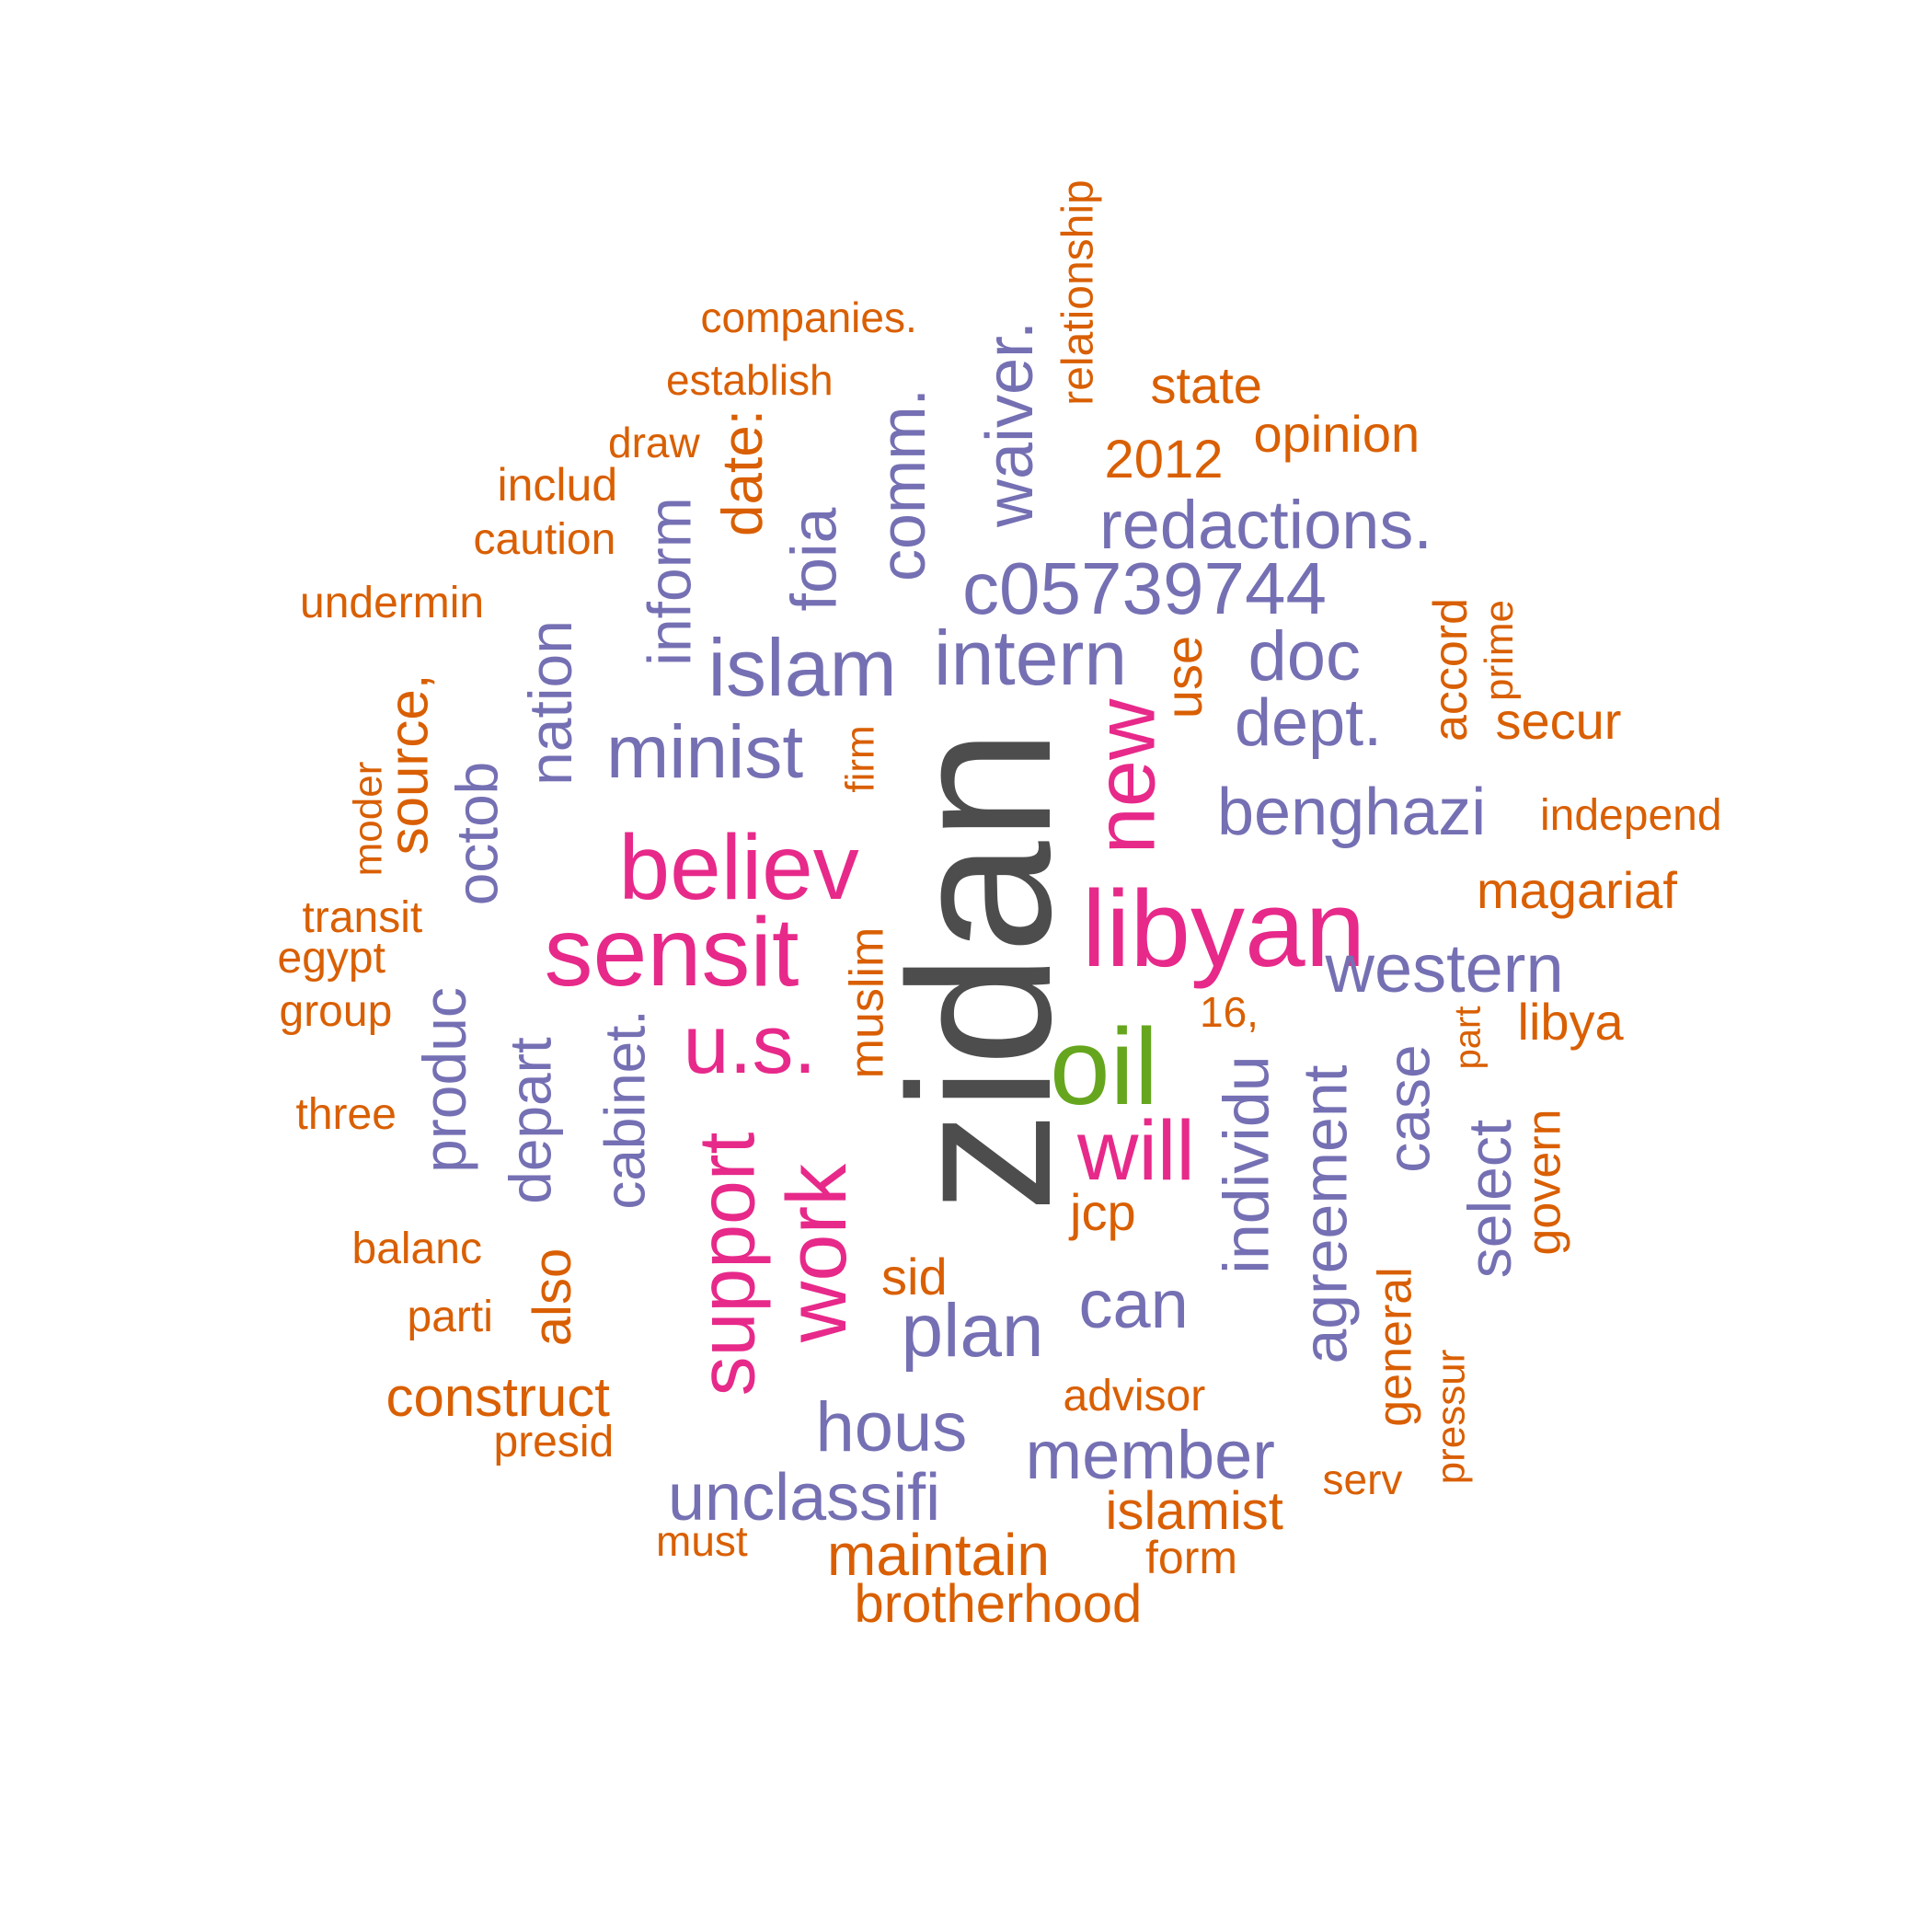 The width and height of the screenshot is (1932, 1932). What do you see at coordinates (914, 1276) in the screenshot?
I see `word-sid: sid` at bounding box center [914, 1276].